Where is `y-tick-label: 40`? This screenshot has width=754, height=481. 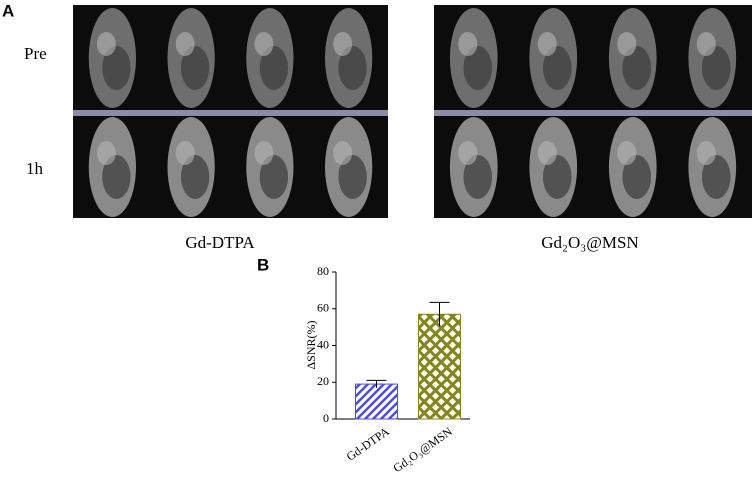
y-tick-label: 40 is located at coordinates (323, 344).